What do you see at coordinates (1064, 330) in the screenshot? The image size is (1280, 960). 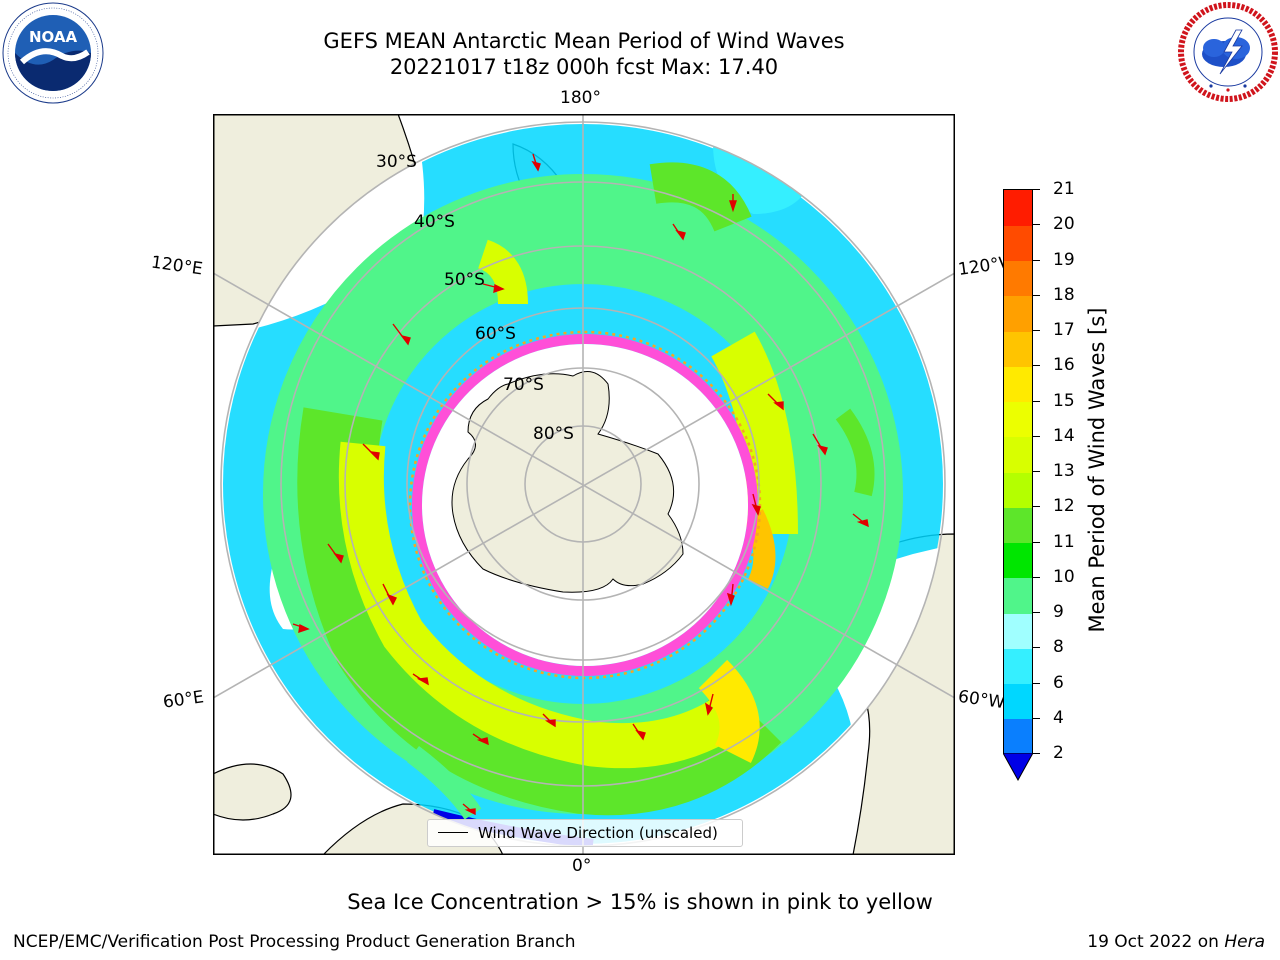 I see `colorbar-tick-label: 17` at bounding box center [1064, 330].